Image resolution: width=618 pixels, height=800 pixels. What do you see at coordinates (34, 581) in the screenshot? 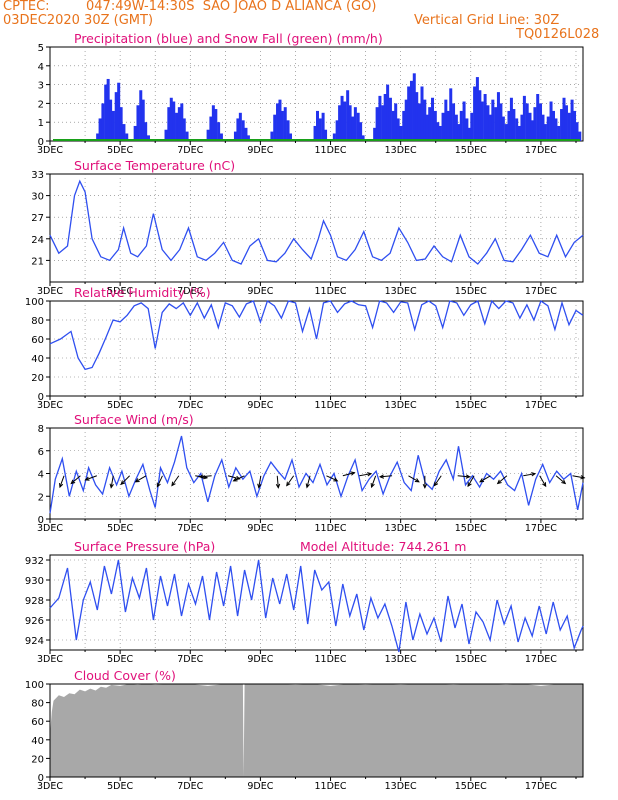
I see `y-tick-label: 930` at bounding box center [34, 581].